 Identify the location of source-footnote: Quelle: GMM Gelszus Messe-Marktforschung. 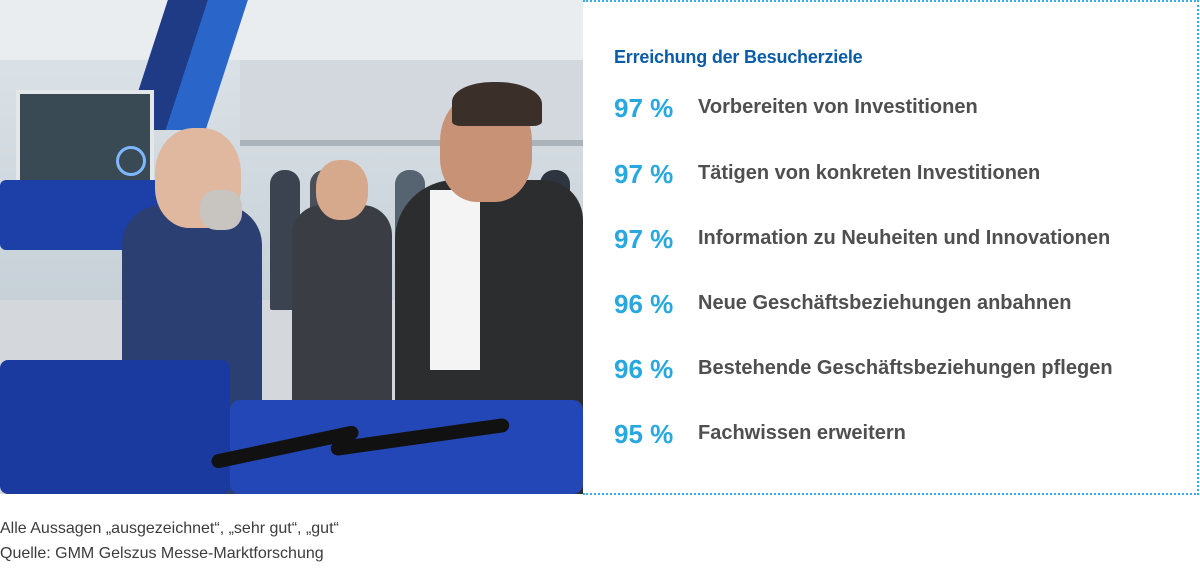
(162, 553).